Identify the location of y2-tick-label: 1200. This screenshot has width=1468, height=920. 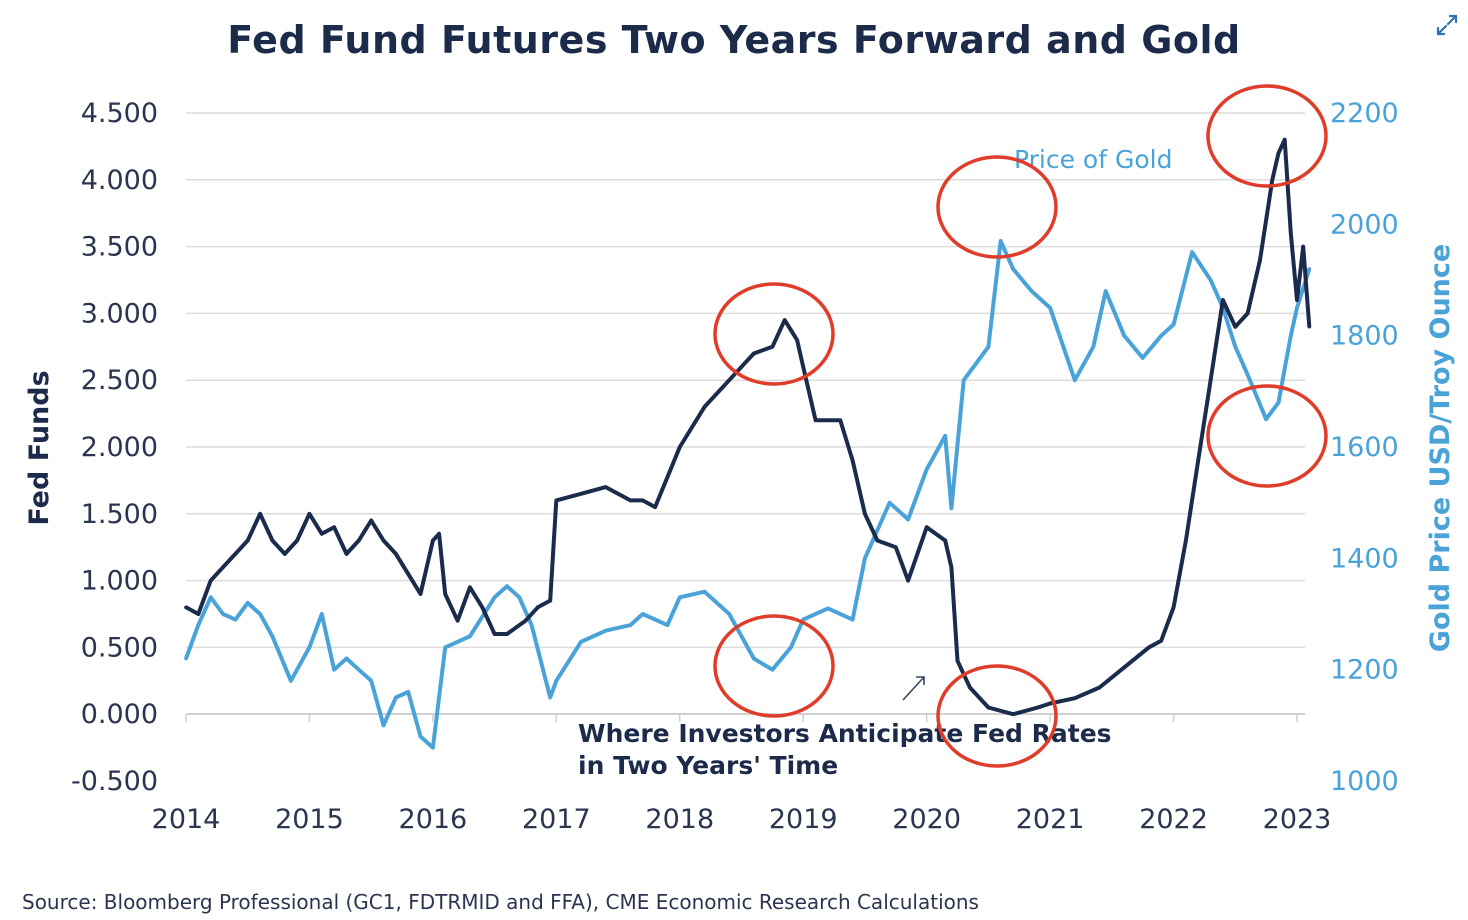
(1364, 670).